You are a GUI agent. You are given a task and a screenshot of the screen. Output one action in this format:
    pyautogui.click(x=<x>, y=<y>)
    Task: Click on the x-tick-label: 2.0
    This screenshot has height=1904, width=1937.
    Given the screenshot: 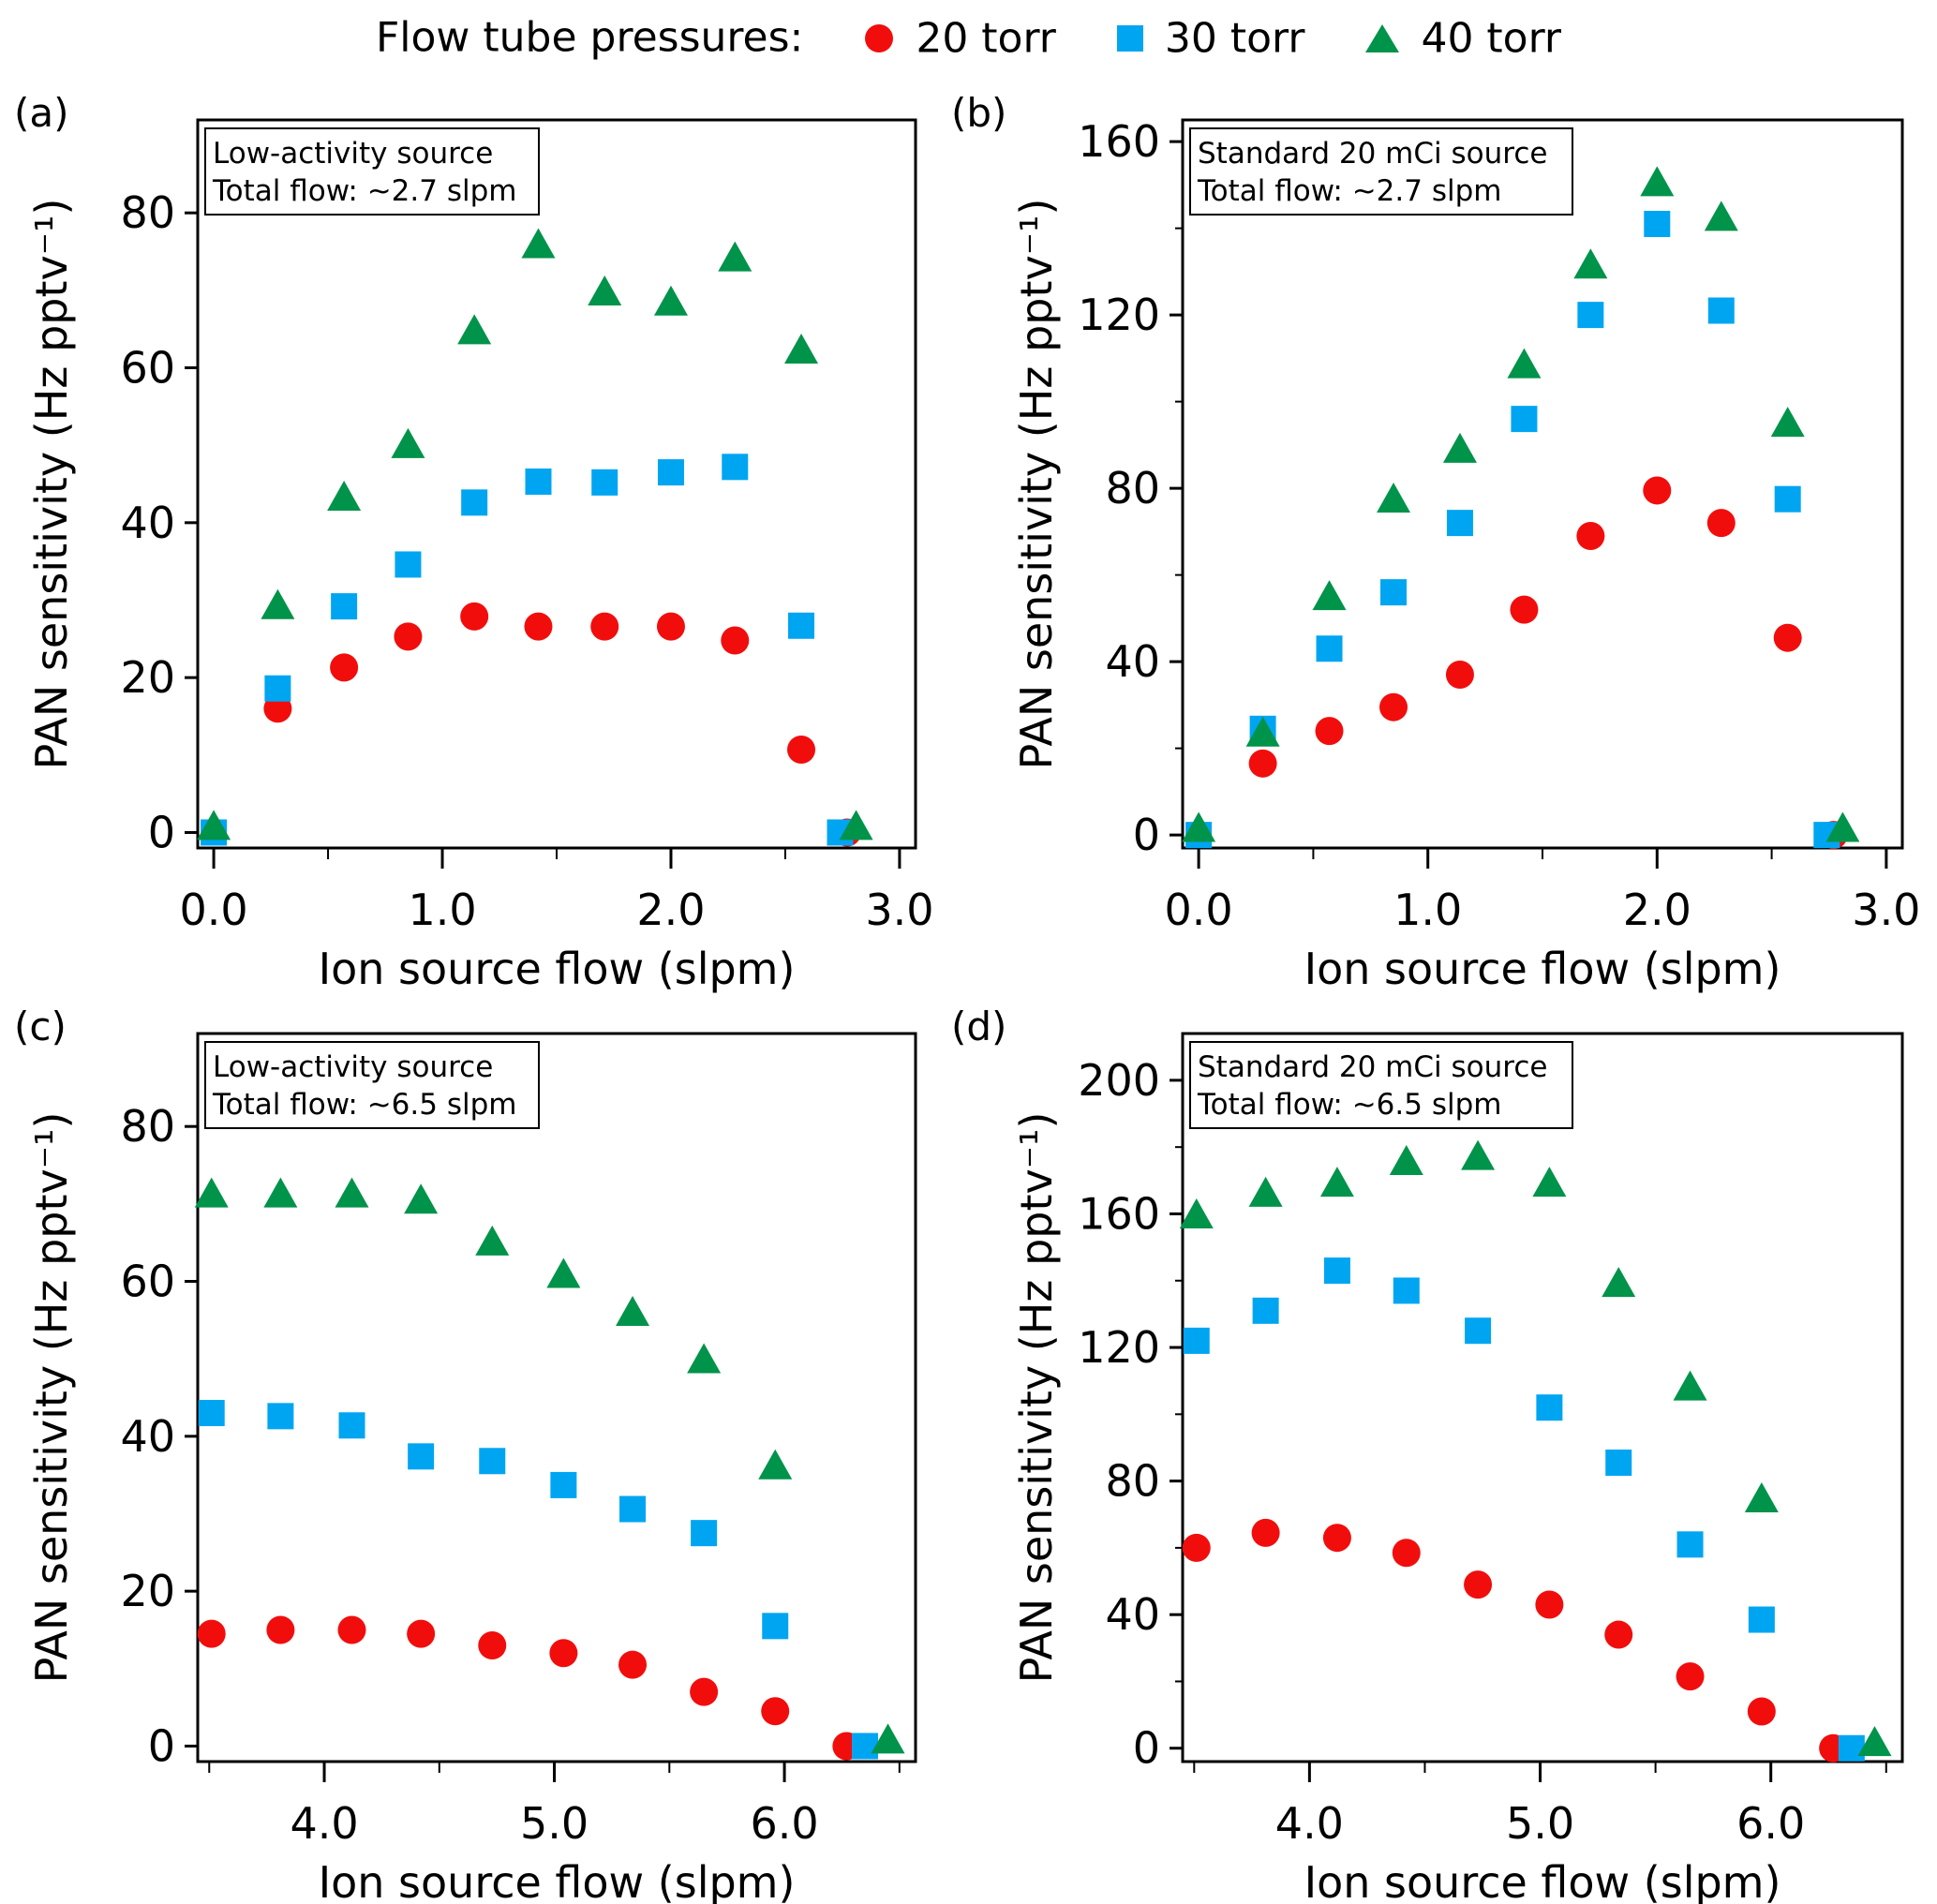 What is the action you would take?
    pyautogui.click(x=1657, y=910)
    